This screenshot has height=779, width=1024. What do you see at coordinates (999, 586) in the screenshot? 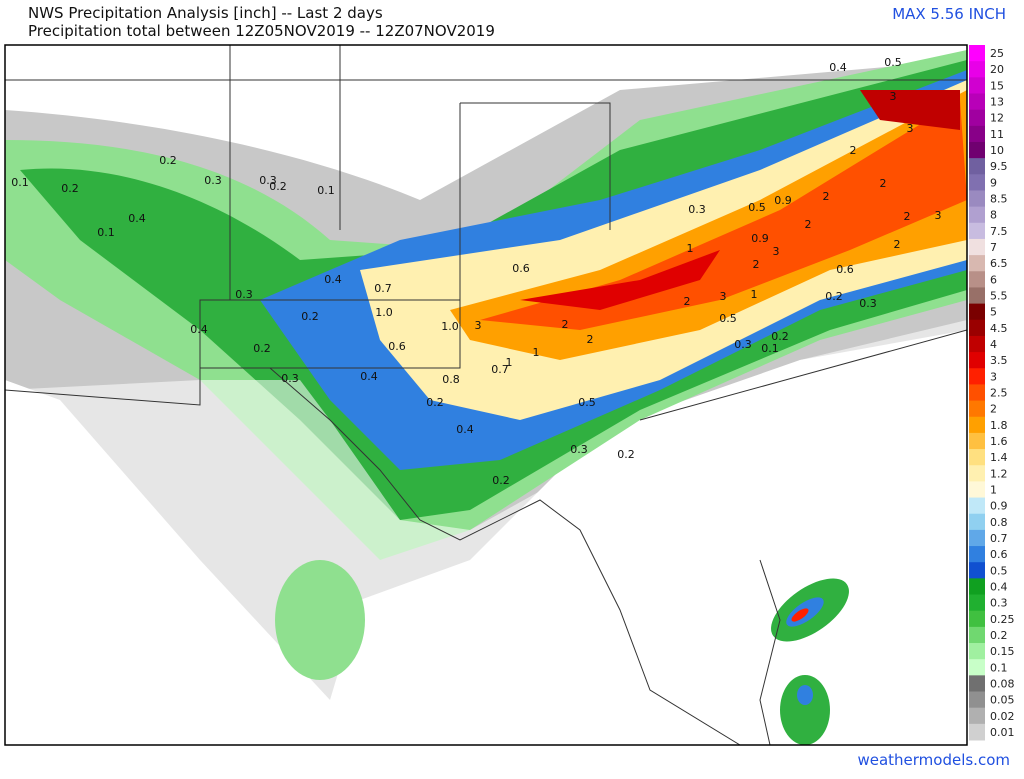
I see `legend-label: 0.4` at bounding box center [999, 586].